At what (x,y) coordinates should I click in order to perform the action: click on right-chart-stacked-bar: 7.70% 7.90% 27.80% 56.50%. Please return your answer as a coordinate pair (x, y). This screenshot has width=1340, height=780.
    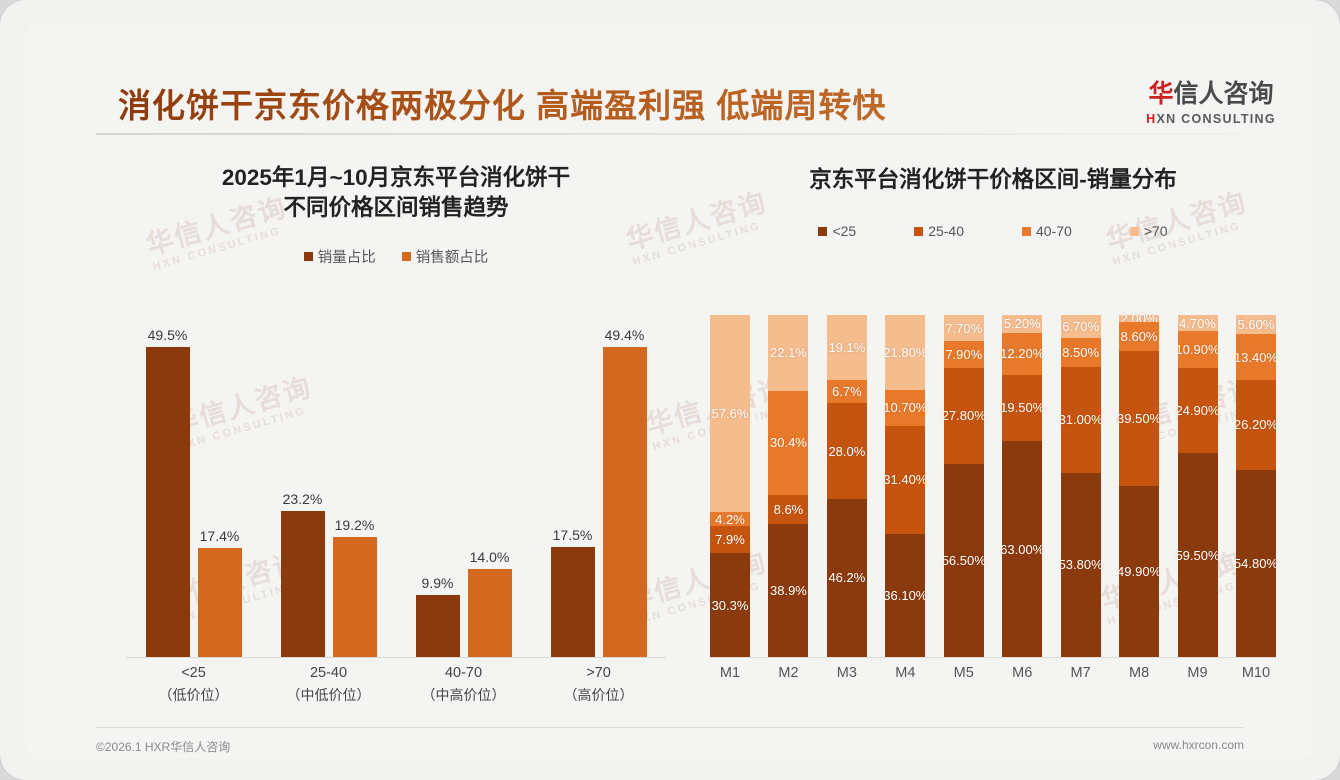
    Looking at the image, I should click on (963, 486).